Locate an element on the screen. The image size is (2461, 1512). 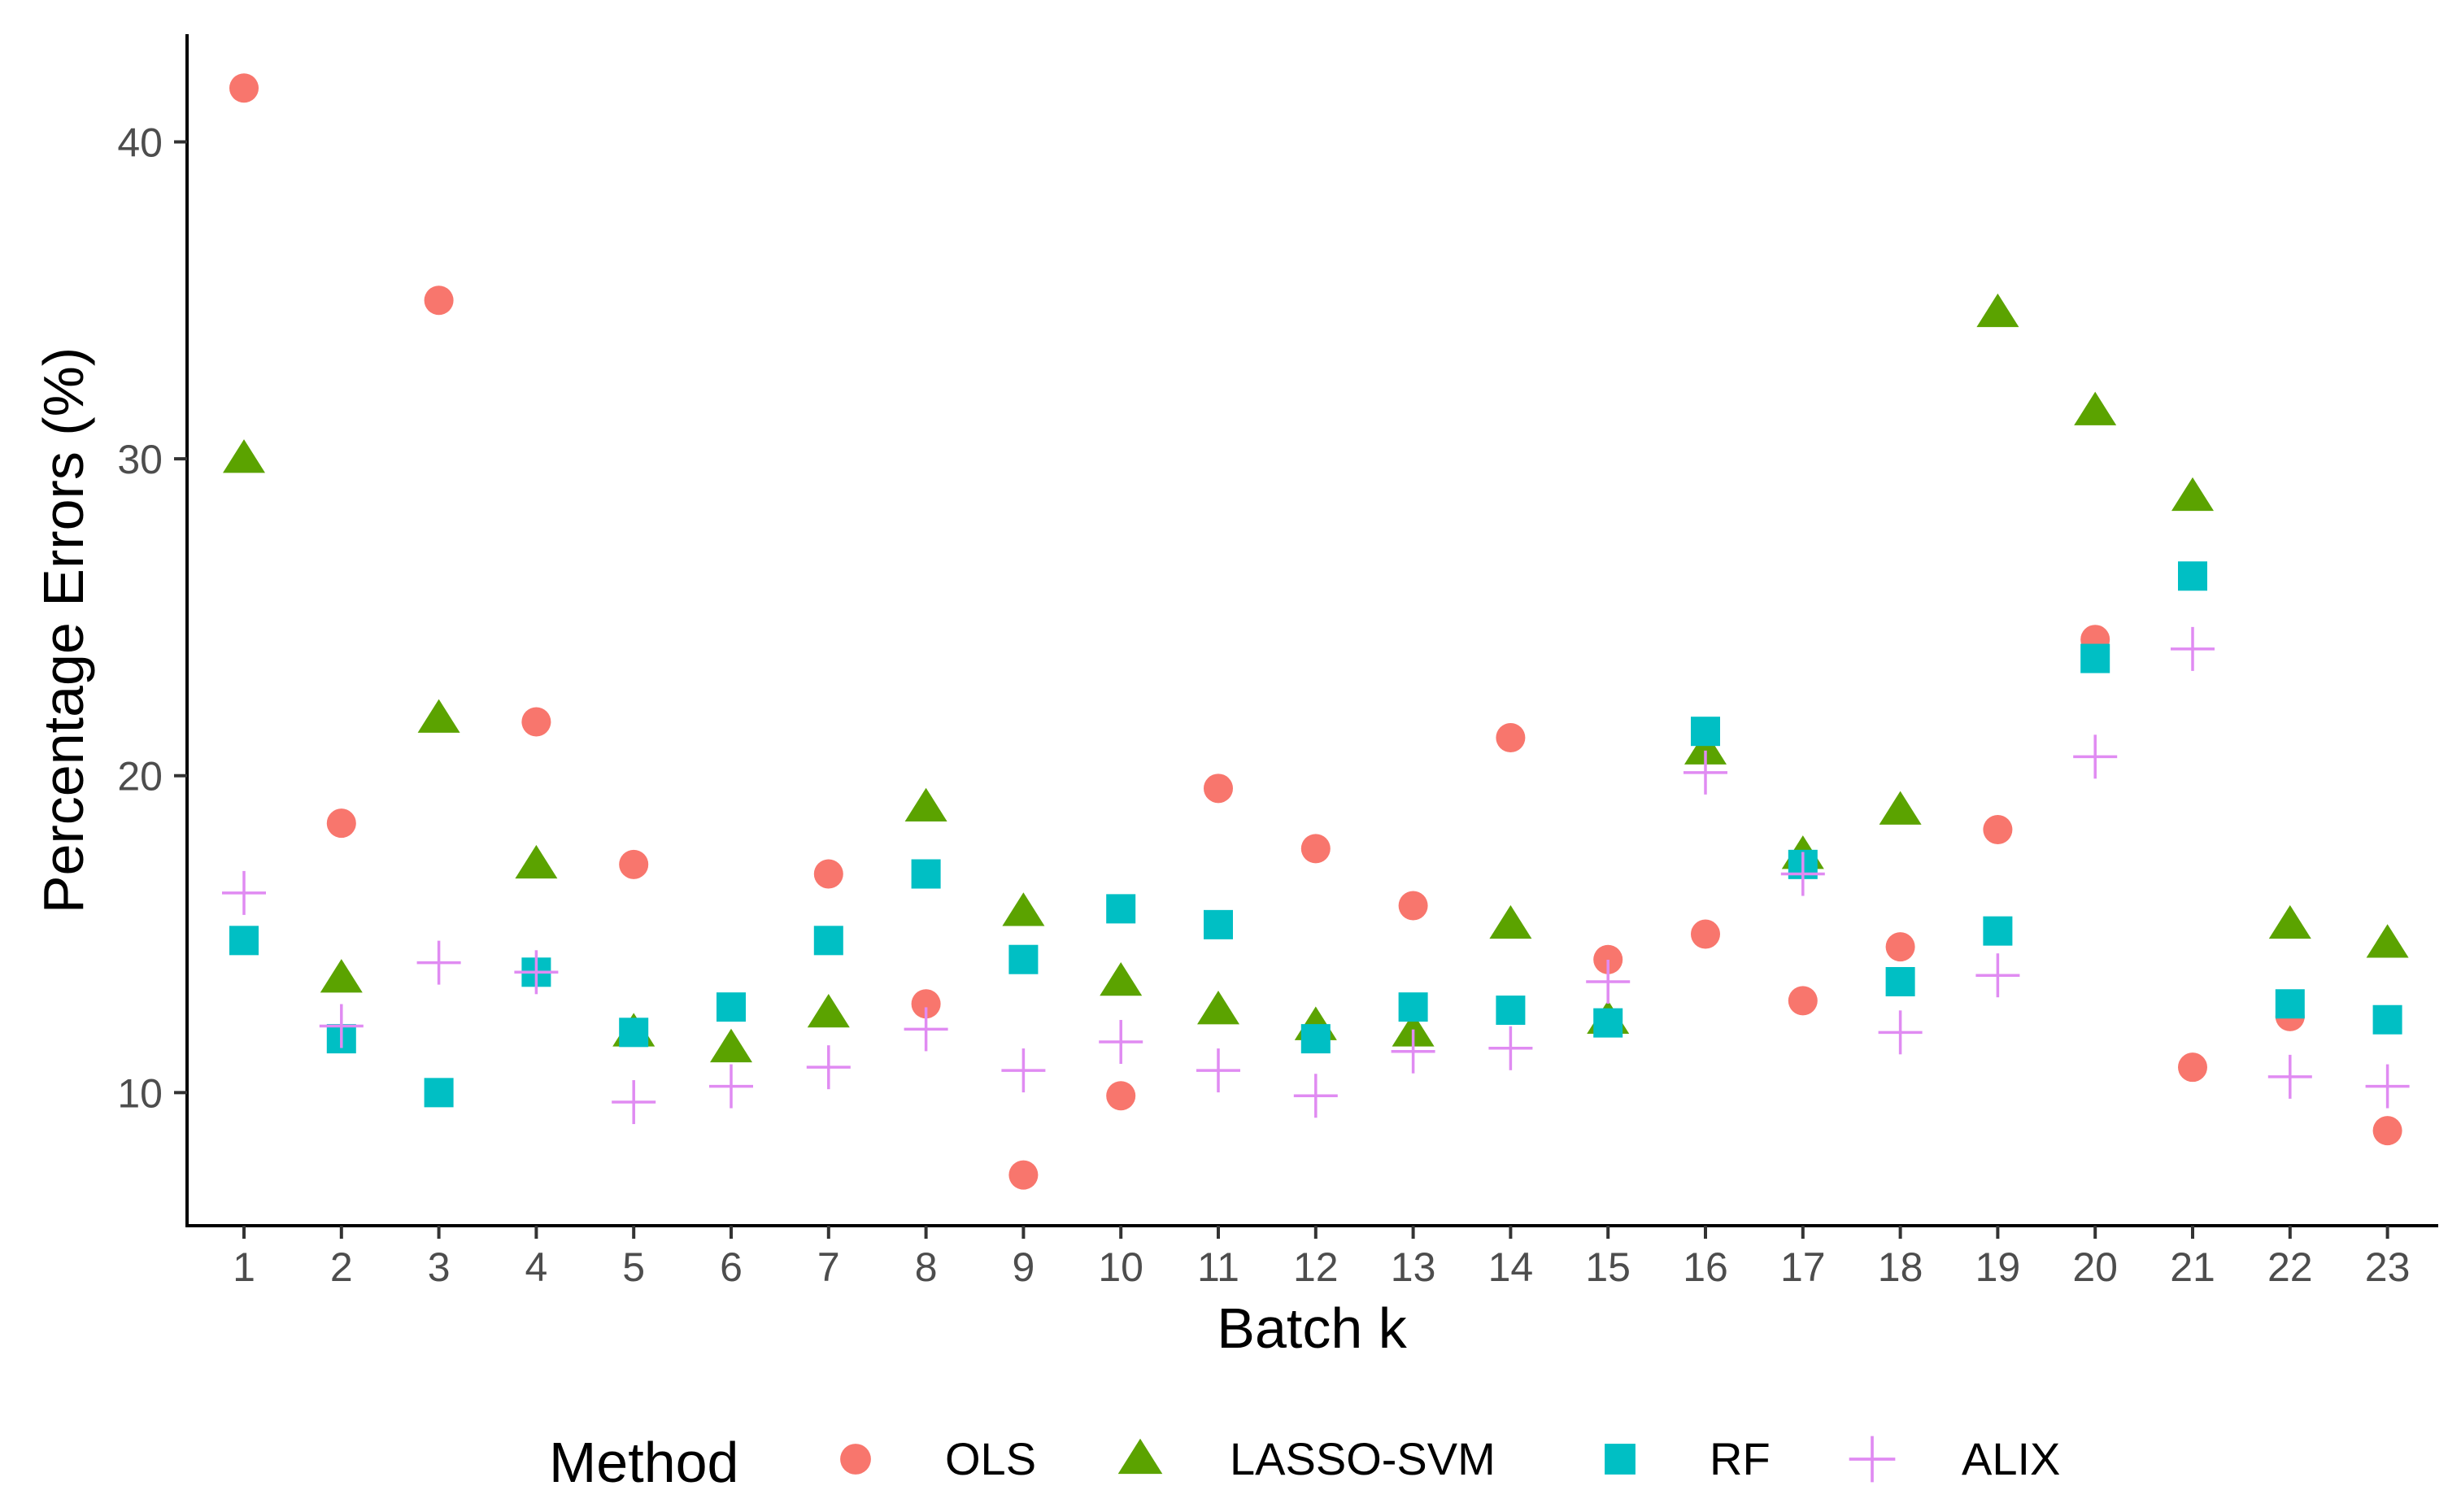
x-tick-label: 16 is located at coordinates (1706, 1267).